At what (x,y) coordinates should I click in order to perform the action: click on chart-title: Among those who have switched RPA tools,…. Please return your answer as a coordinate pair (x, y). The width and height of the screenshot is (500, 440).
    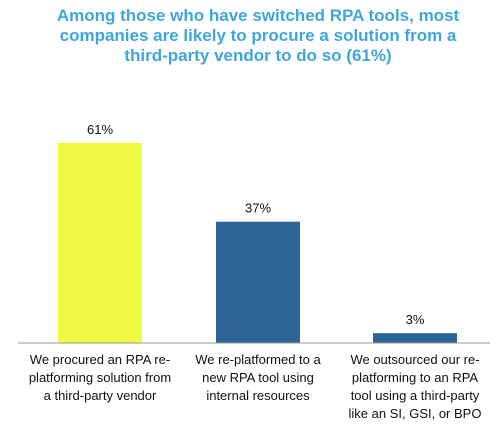
    Looking at the image, I should click on (258, 36).